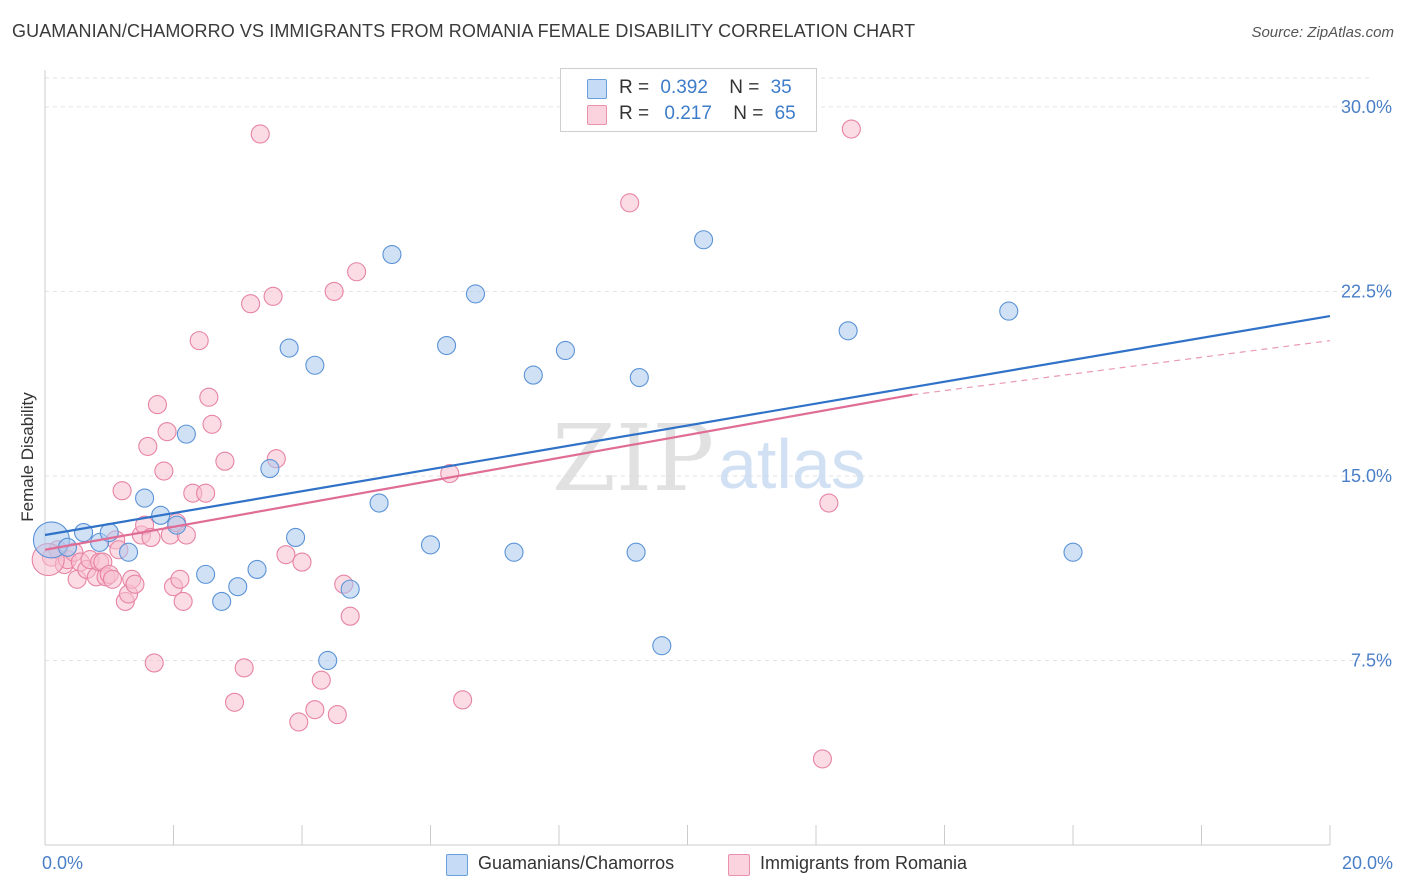 This screenshot has width=1406, height=892. What do you see at coordinates (744, 87) in the screenshot?
I see `legend-n-label-blue: N =` at bounding box center [744, 87].